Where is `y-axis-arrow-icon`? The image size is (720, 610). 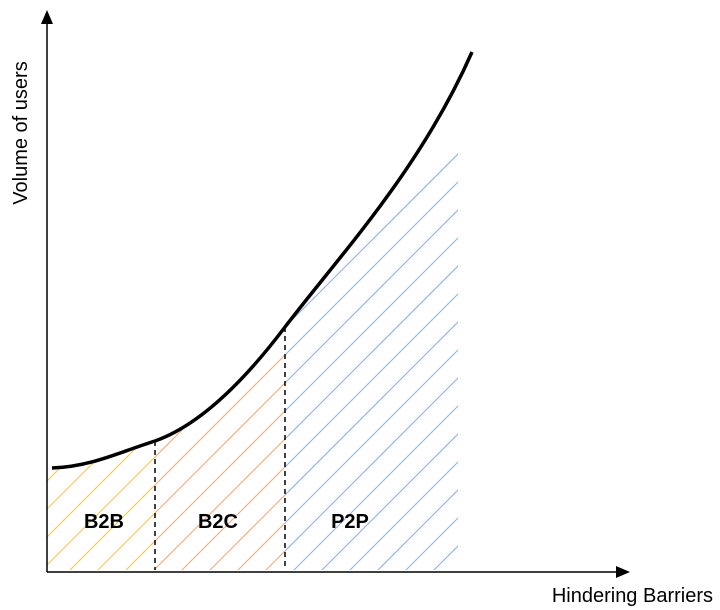 y-axis-arrow-icon is located at coordinates (47, 17).